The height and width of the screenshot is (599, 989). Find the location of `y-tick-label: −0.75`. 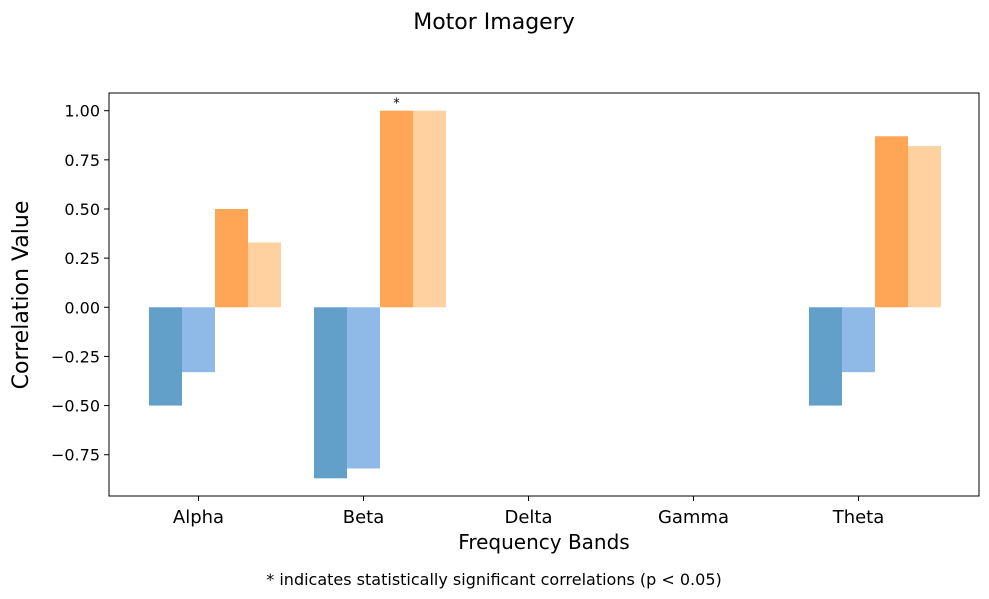

y-tick-label: −0.75 is located at coordinates (75, 455).